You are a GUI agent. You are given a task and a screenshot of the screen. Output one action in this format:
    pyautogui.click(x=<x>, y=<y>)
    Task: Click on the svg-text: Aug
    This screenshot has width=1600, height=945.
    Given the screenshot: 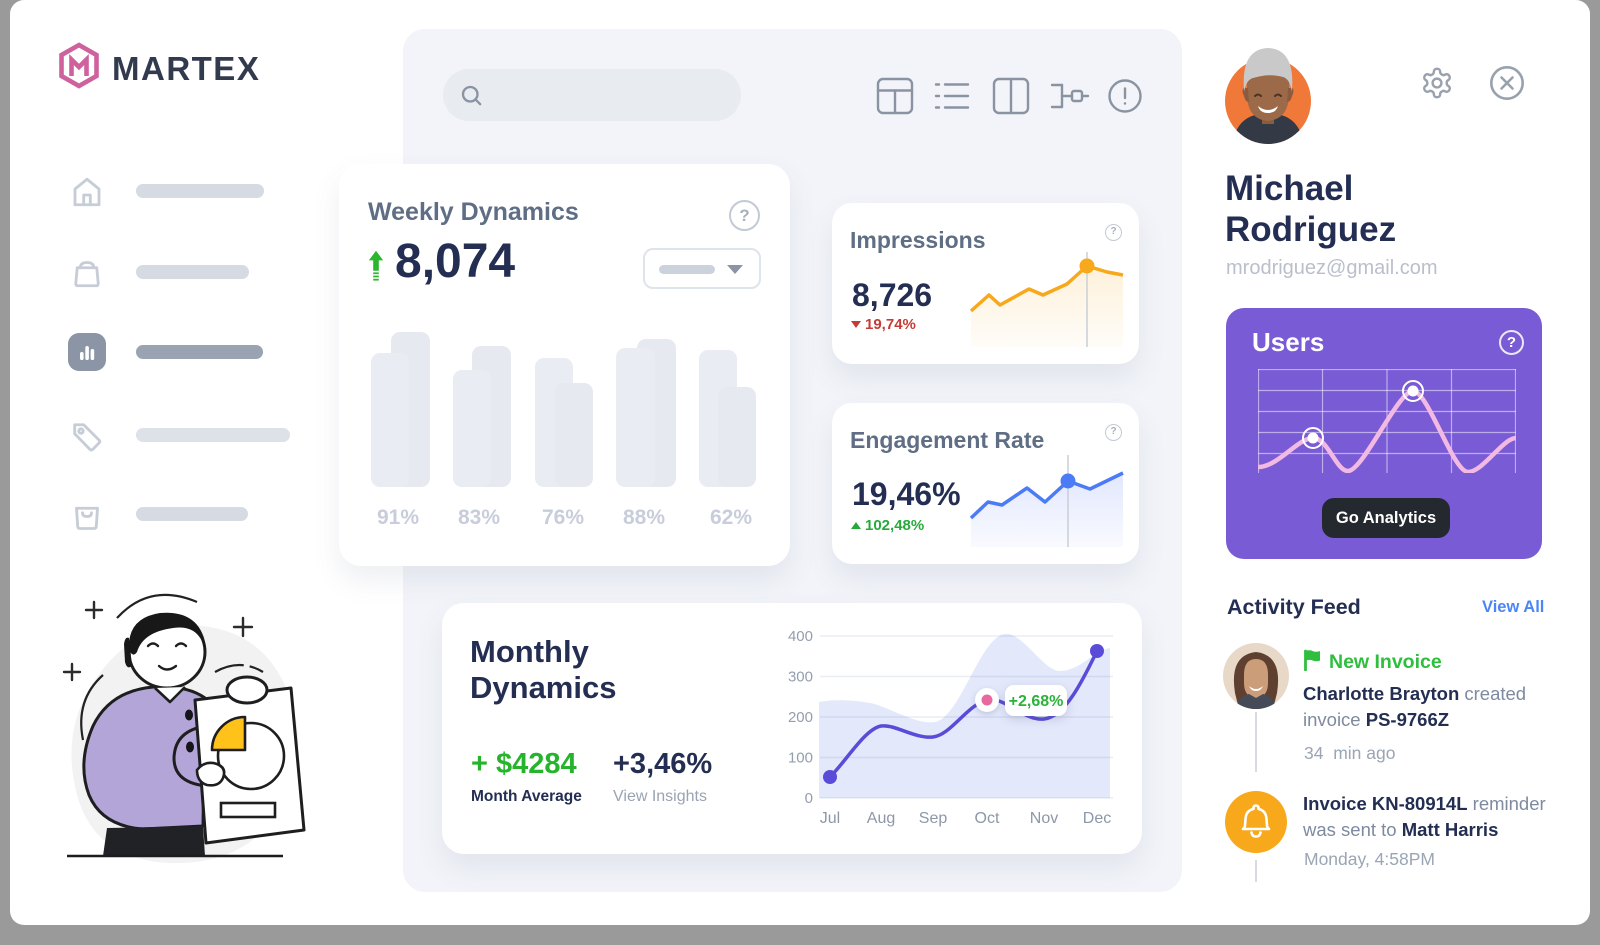 What is the action you would take?
    pyautogui.click(x=881, y=818)
    